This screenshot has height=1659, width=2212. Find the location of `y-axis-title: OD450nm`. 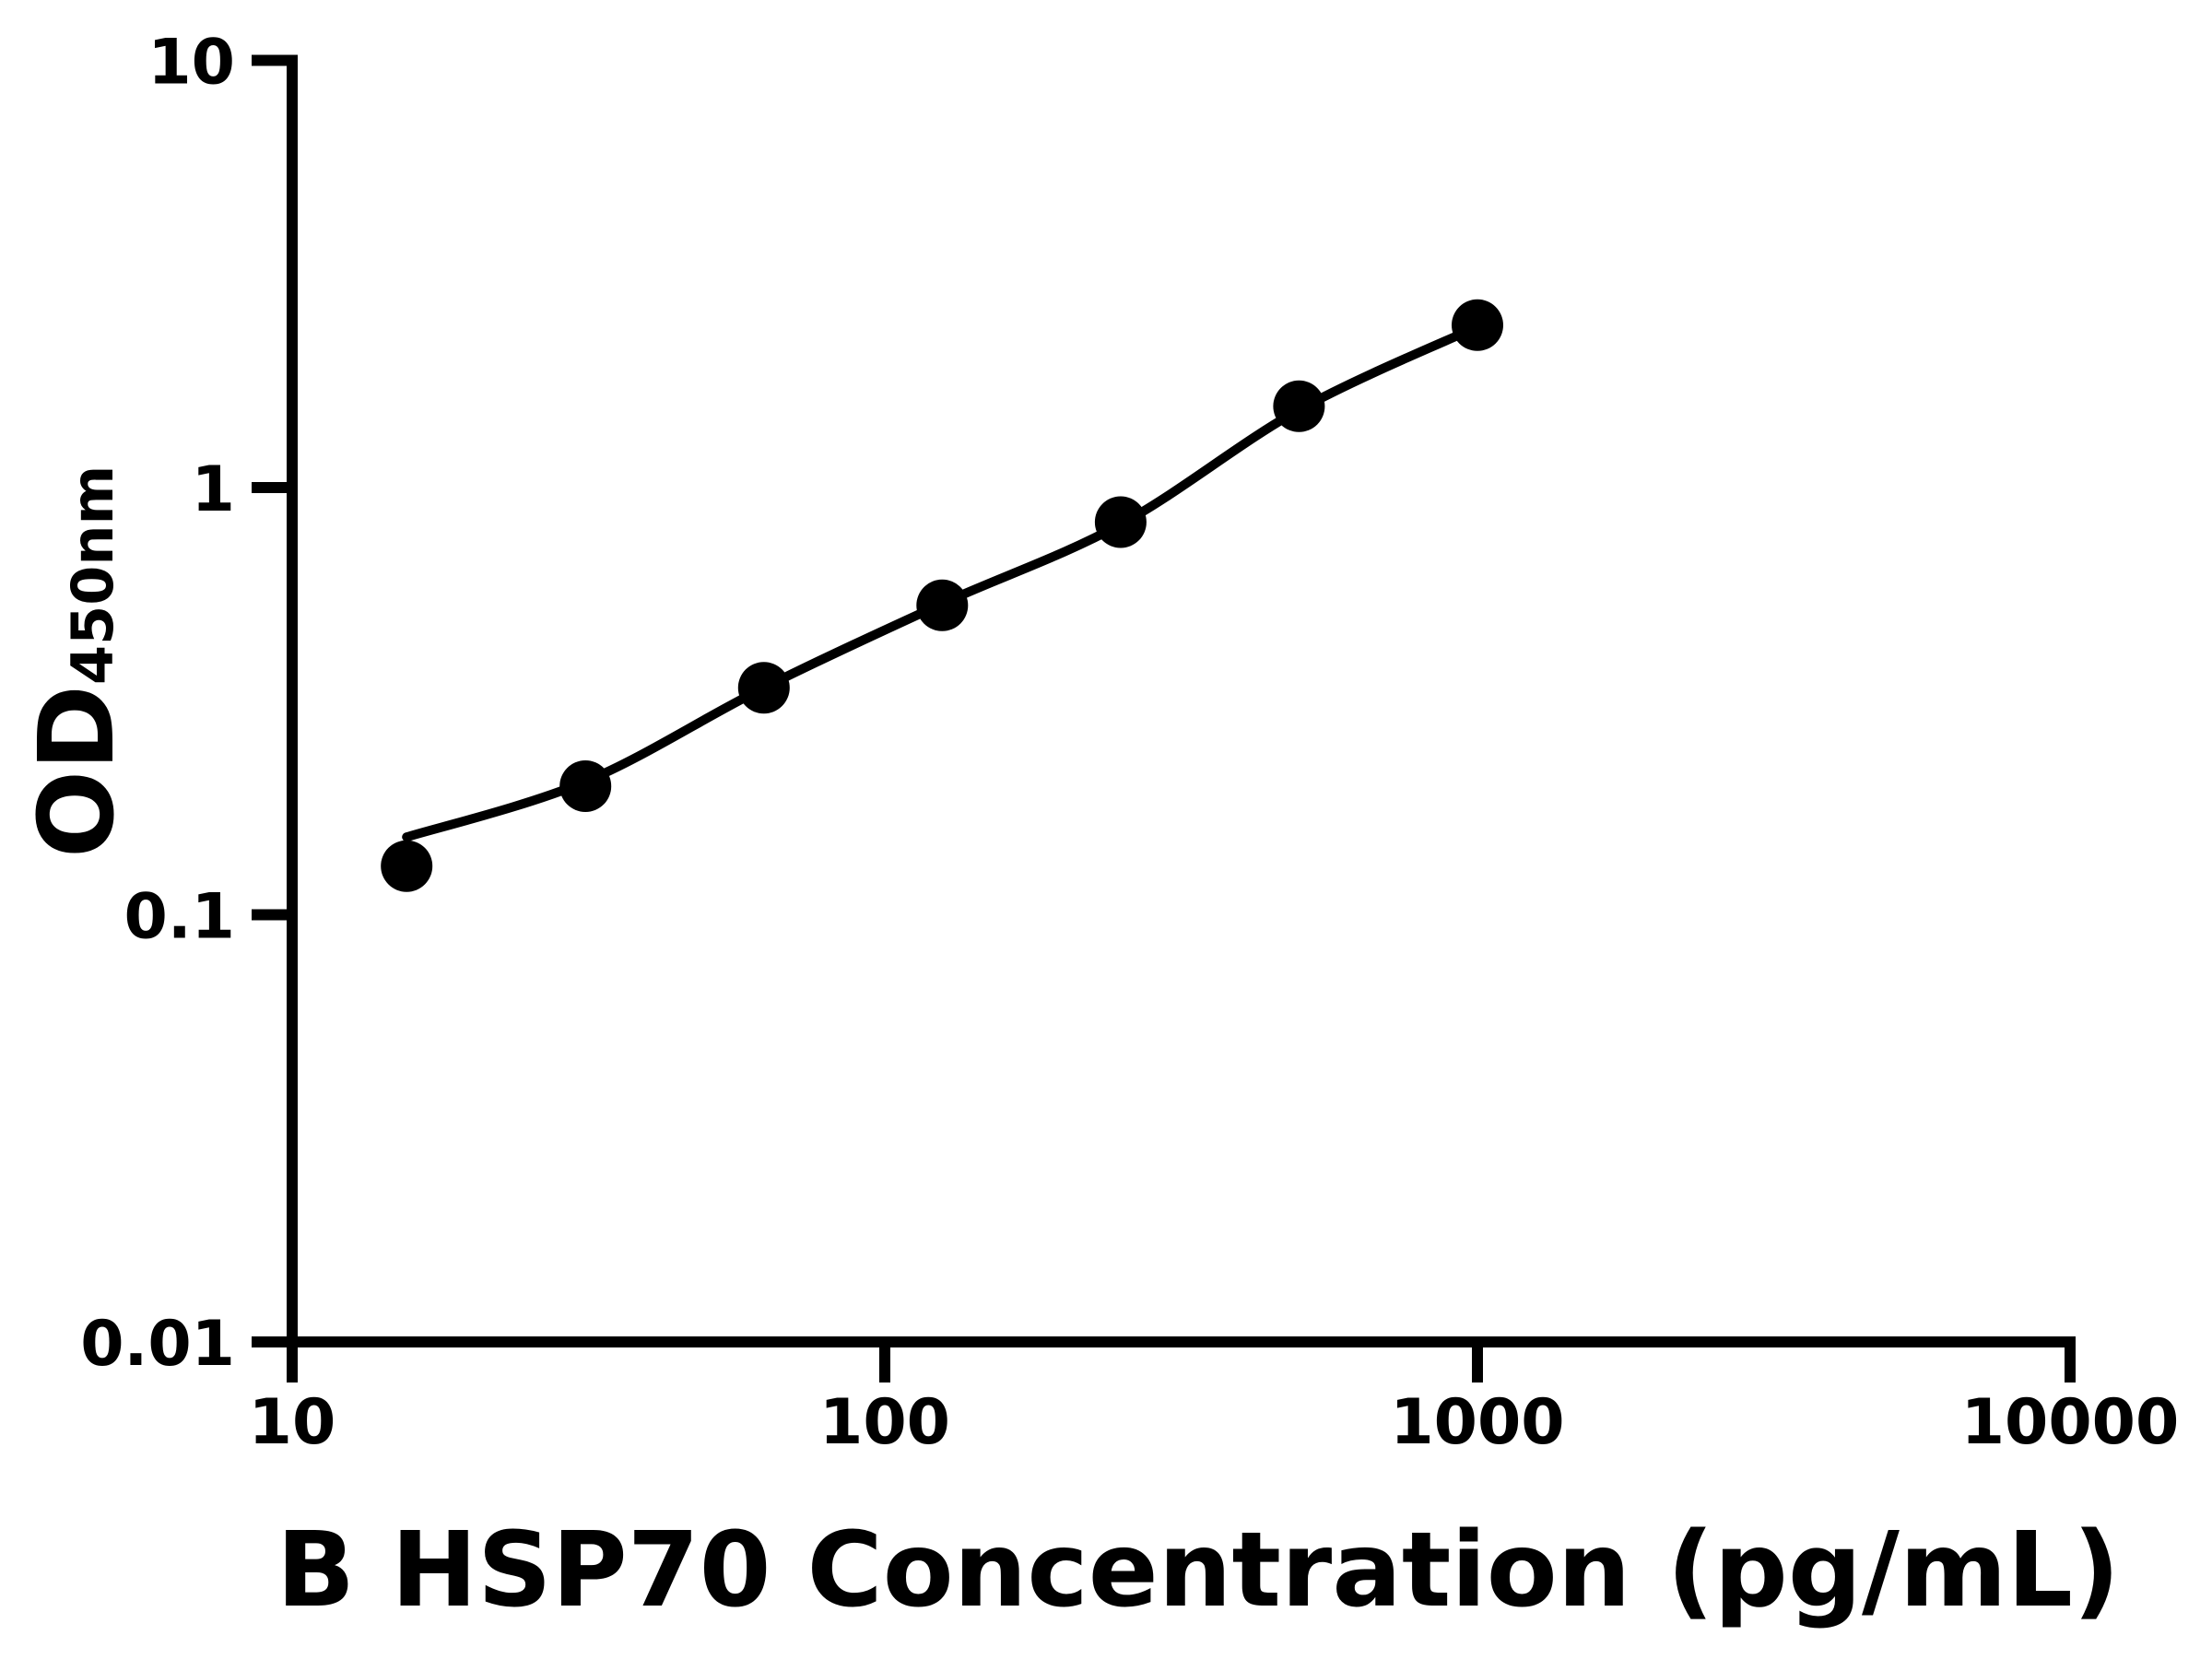

y-axis-title: OD450nm is located at coordinates (77, 661).